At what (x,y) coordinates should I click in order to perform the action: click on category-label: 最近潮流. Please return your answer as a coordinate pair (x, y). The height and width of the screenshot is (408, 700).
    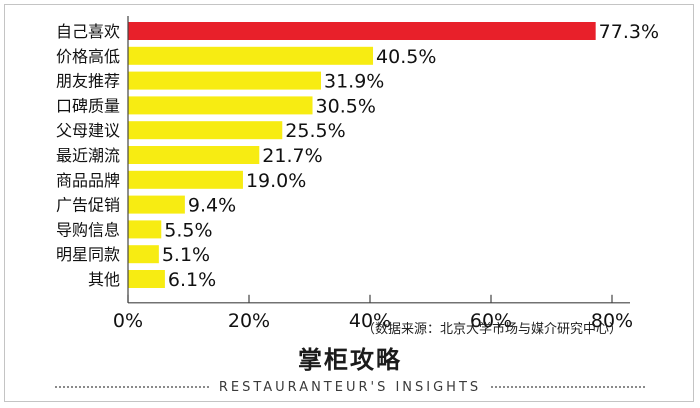
    Looking at the image, I should click on (88, 155).